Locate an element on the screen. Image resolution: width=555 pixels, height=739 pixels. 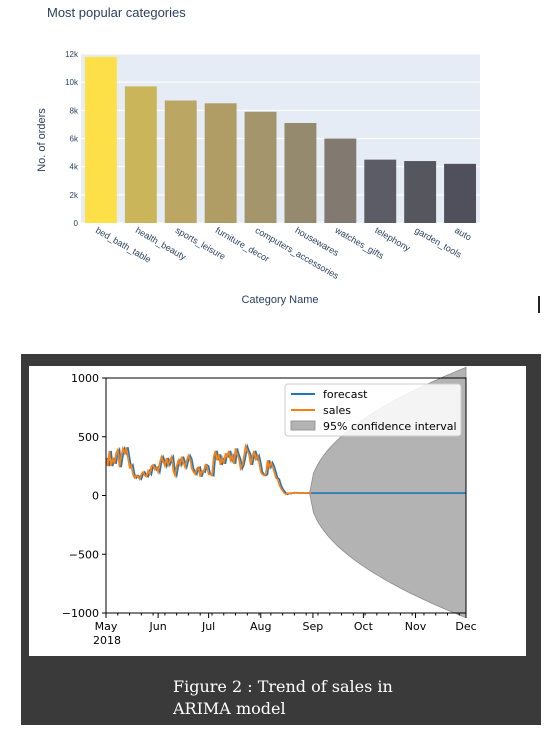
arima-x-tick-label: Dec is located at coordinates (465, 626).